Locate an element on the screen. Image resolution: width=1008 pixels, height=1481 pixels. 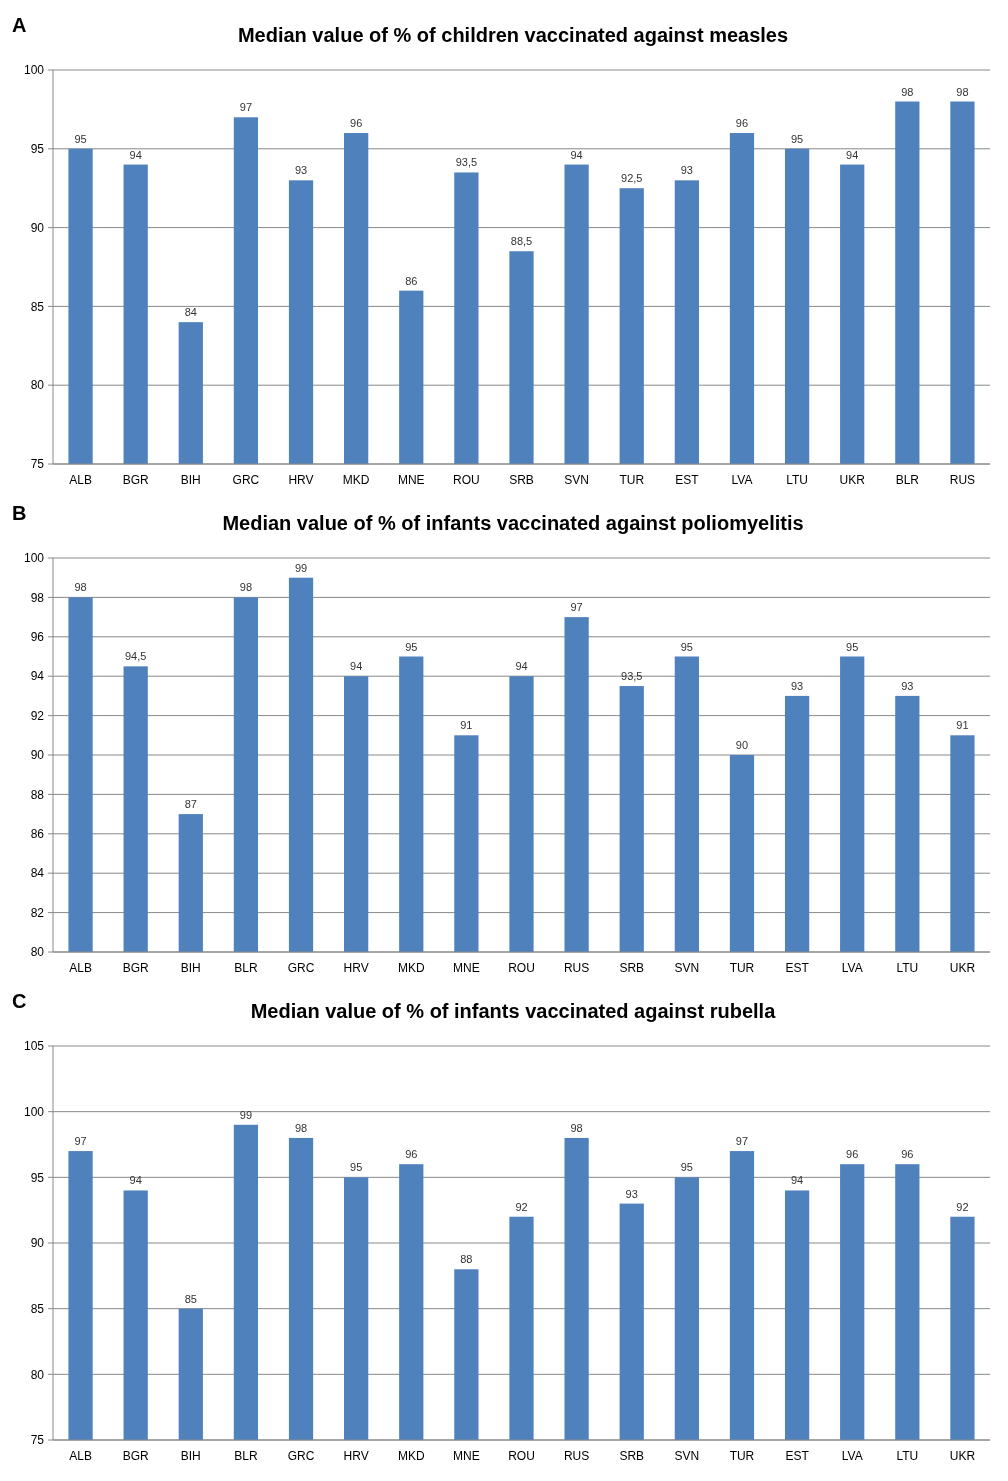
data-label: 90 is located at coordinates (742, 745).